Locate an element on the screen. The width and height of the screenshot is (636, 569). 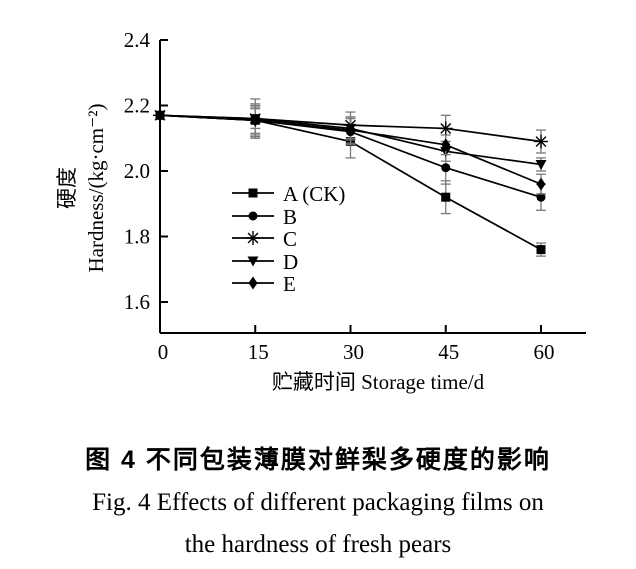
legend-label-a-ck: A (CK) is located at coordinates (314, 194).